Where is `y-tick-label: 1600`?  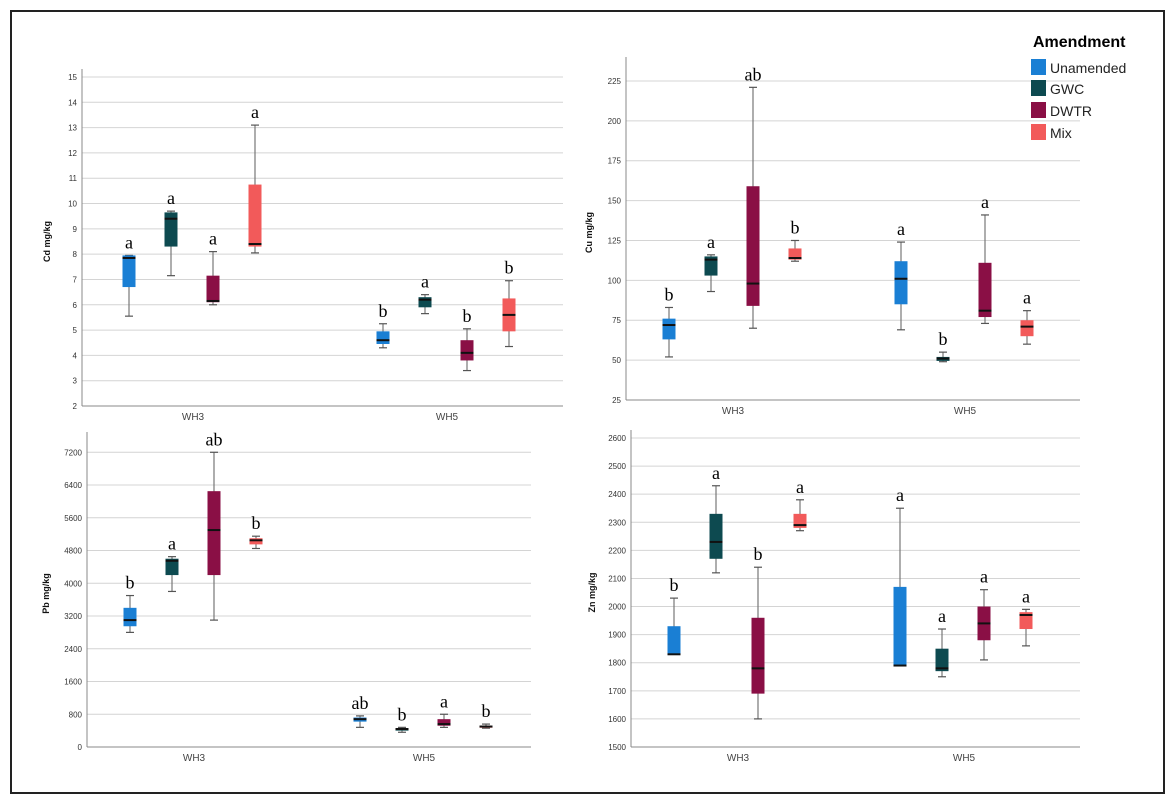
y-tick-label: 1600 is located at coordinates (73, 682).